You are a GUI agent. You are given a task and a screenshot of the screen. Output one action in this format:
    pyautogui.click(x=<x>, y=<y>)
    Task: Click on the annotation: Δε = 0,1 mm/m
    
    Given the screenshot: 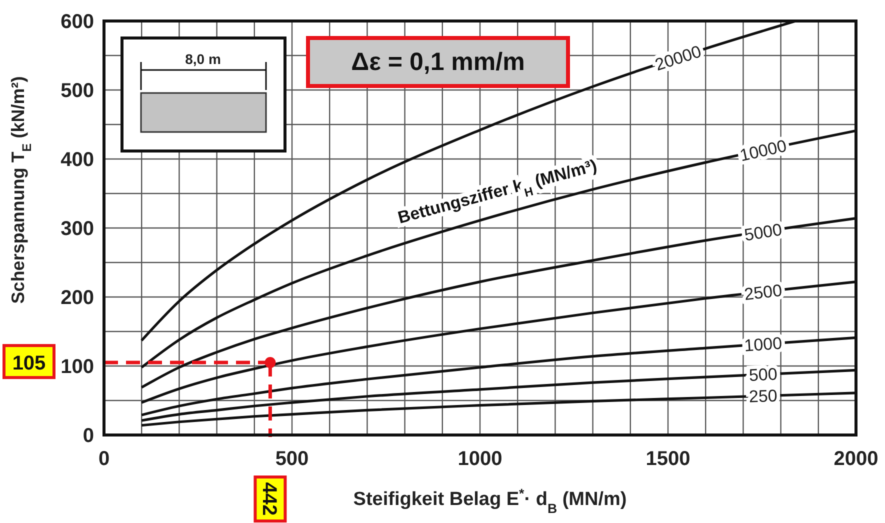 What is the action you would take?
    pyautogui.click(x=438, y=62)
    